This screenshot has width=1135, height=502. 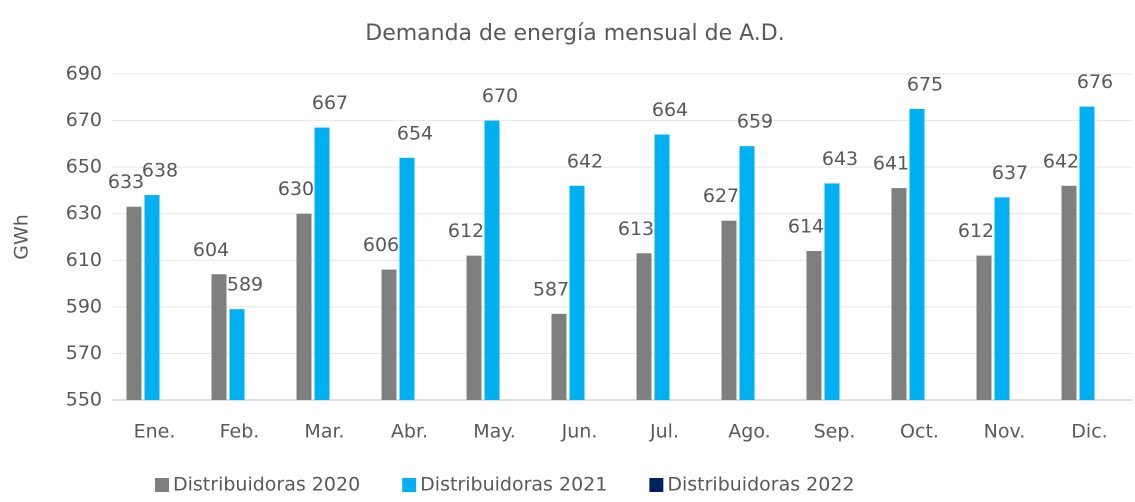 What do you see at coordinates (409, 432) in the screenshot?
I see `x-tick-label: Abr.` at bounding box center [409, 432].